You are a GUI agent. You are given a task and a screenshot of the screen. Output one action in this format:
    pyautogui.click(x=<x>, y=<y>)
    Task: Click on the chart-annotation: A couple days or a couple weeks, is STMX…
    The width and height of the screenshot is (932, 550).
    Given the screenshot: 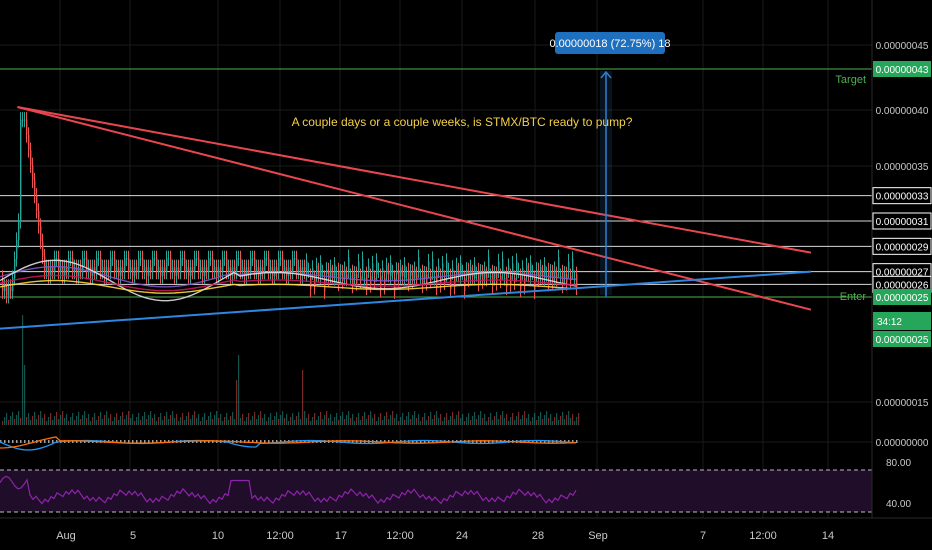 What is the action you would take?
    pyautogui.click(x=462, y=122)
    